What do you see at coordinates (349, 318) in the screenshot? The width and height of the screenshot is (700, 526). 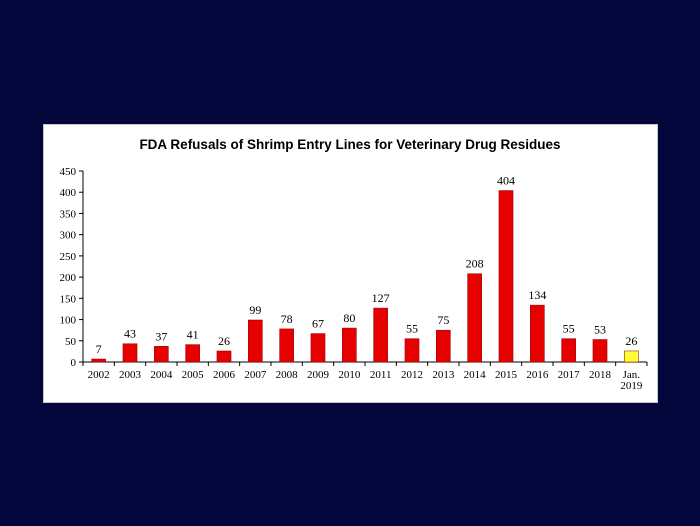 I see `data-label: 80` at bounding box center [349, 318].